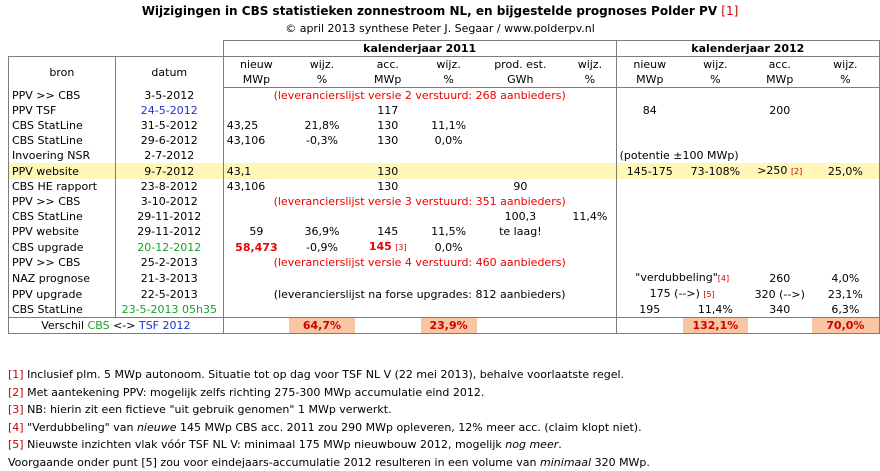 The image size is (880, 471). What do you see at coordinates (780, 310) in the screenshot?
I see `cell-acc-2012: 340` at bounding box center [780, 310].